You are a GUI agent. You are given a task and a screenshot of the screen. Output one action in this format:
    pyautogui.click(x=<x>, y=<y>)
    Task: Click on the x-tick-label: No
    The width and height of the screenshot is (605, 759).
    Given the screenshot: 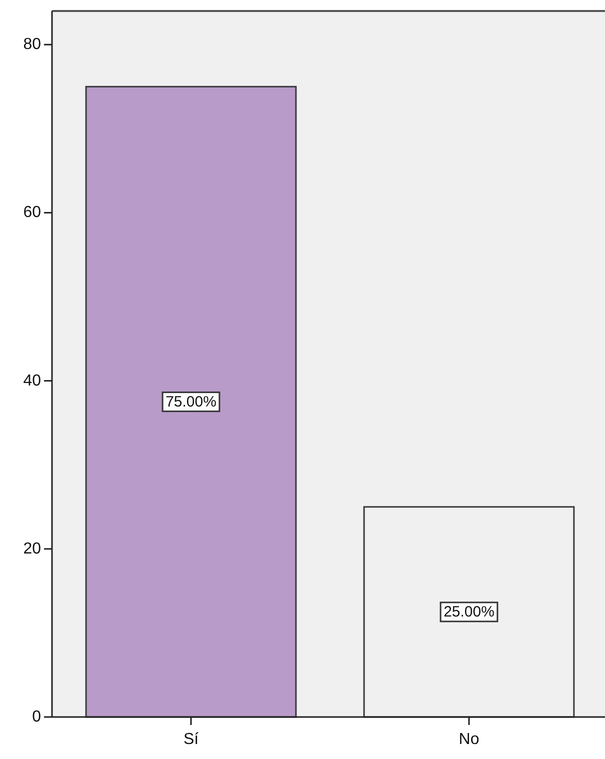 What is the action you would take?
    pyautogui.click(x=469, y=739)
    